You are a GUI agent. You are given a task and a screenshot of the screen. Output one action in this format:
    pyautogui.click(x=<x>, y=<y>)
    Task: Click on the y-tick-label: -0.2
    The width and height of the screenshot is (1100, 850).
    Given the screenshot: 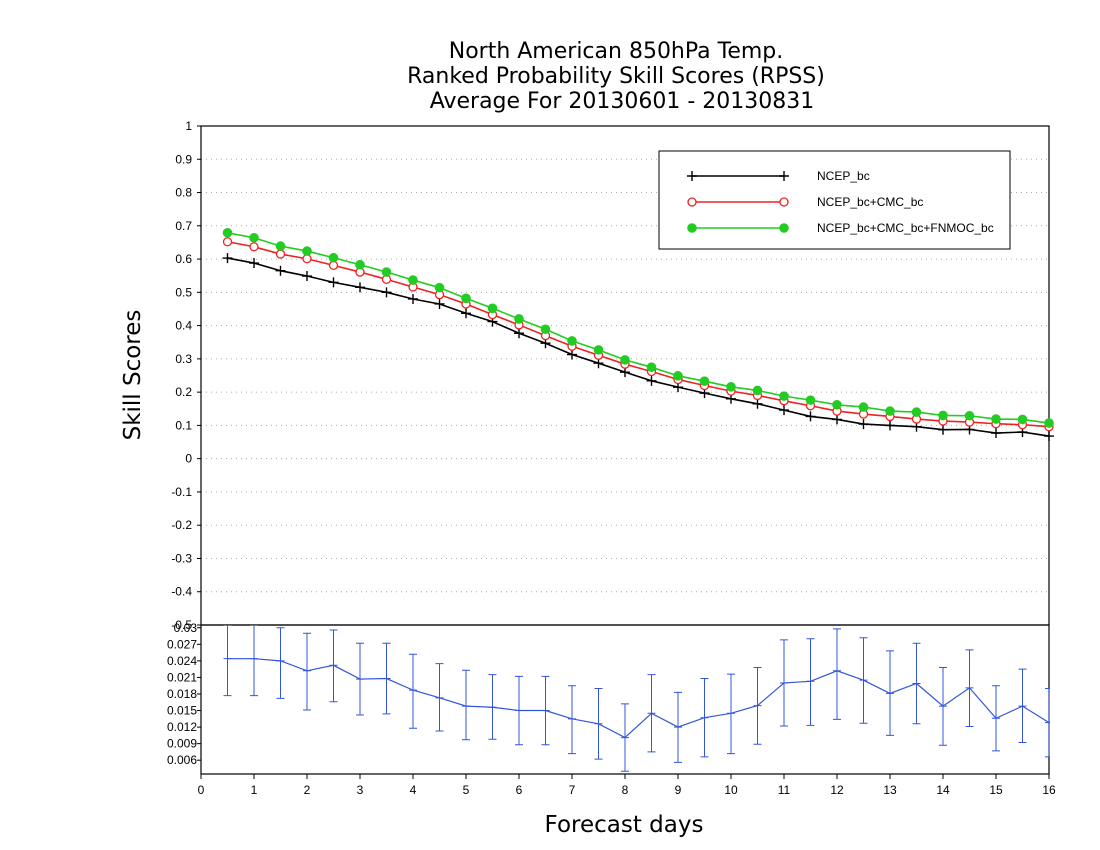 What is the action you would take?
    pyautogui.click(x=181, y=525)
    